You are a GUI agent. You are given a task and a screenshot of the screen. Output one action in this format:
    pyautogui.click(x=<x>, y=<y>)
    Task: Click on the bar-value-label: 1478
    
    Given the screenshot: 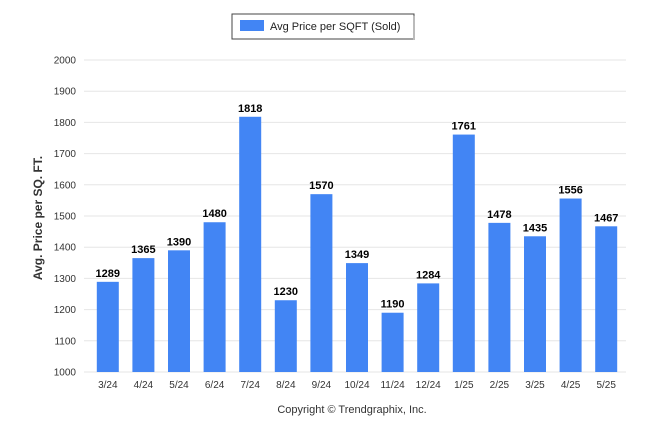 What is the action you would take?
    pyautogui.click(x=499, y=215)
    